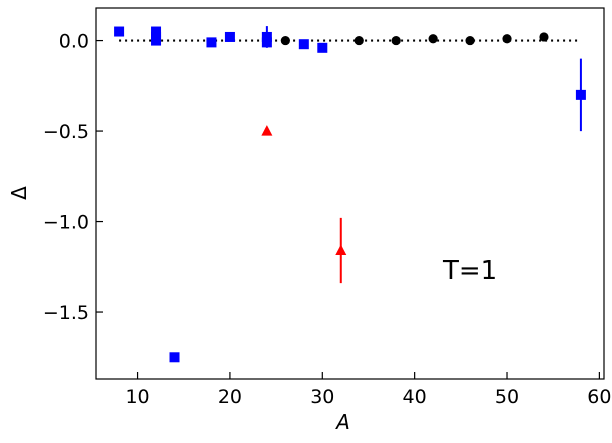 Image resolution: width=612 pixels, height=443 pixels. I want to click on x-tick-label: 30, so click(322, 397).